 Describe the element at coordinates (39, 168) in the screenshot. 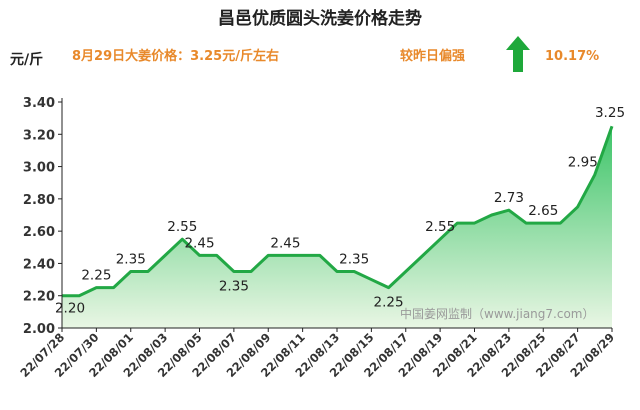

I see `y-tick-label: 3.00` at that location.